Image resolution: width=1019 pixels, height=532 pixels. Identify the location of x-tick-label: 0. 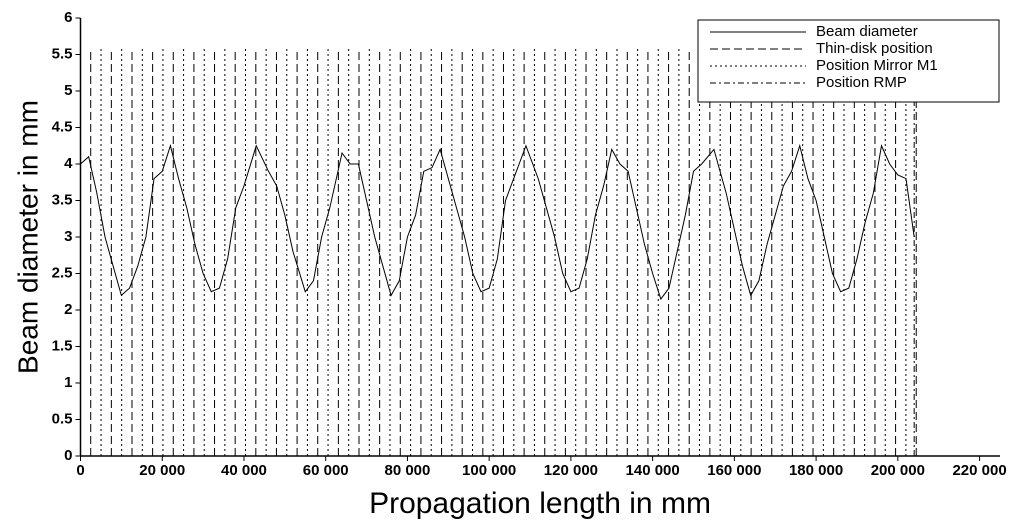
(80, 470).